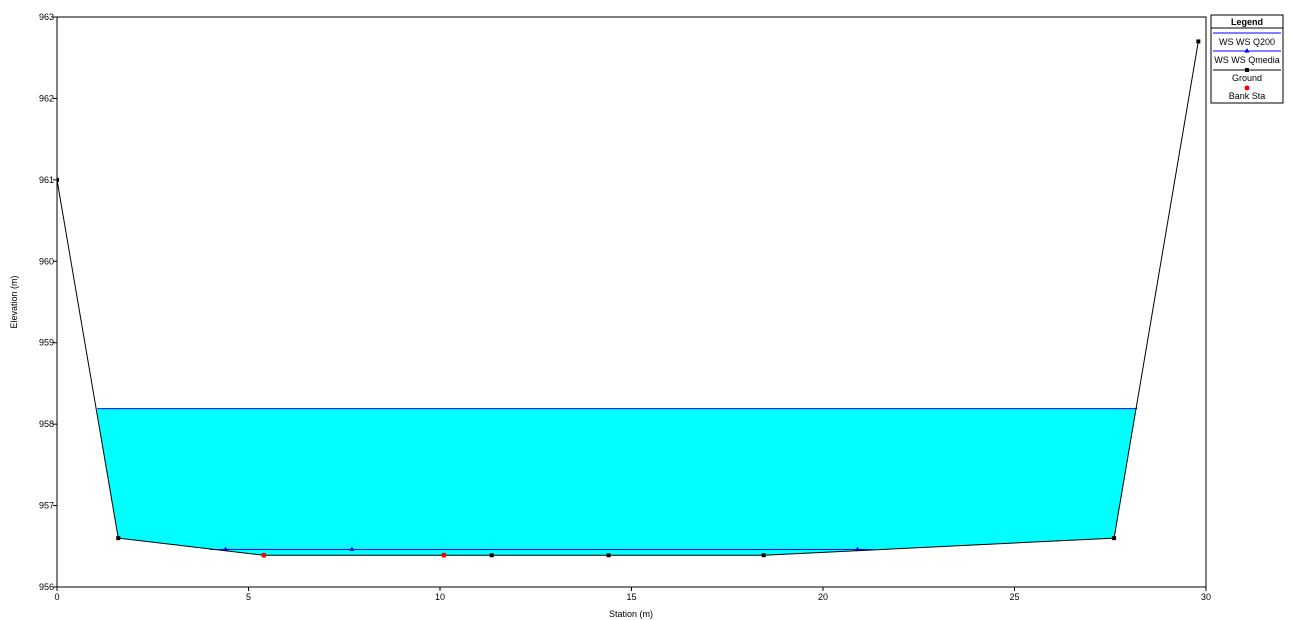 Image resolution: width=1289 pixels, height=620 pixels. I want to click on legend-label-qmedia: WS WS Qmedia, so click(1247, 60).